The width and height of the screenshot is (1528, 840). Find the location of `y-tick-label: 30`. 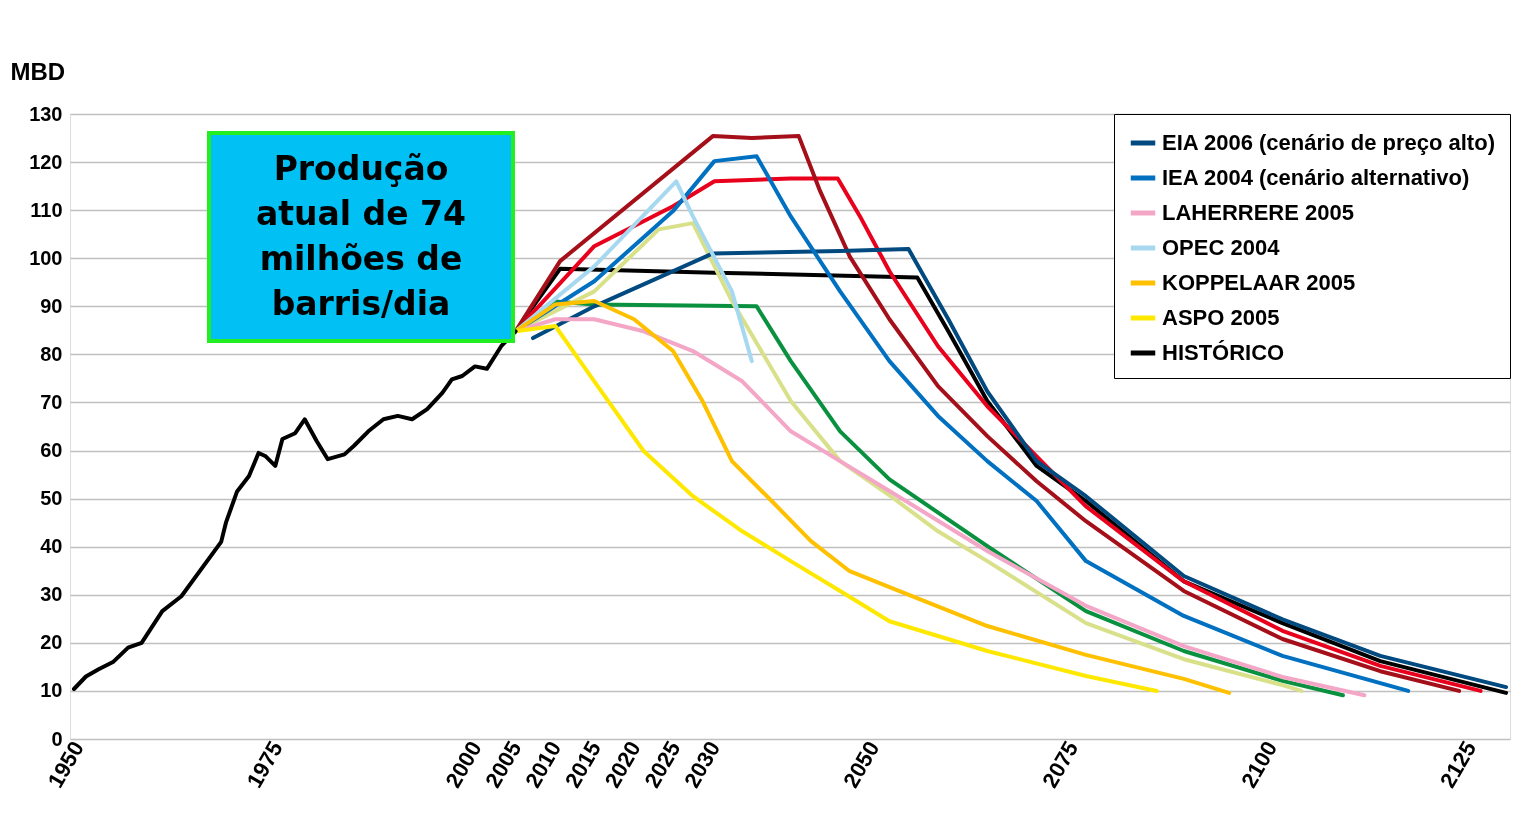

y-tick-label: 30 is located at coordinates (51, 594).